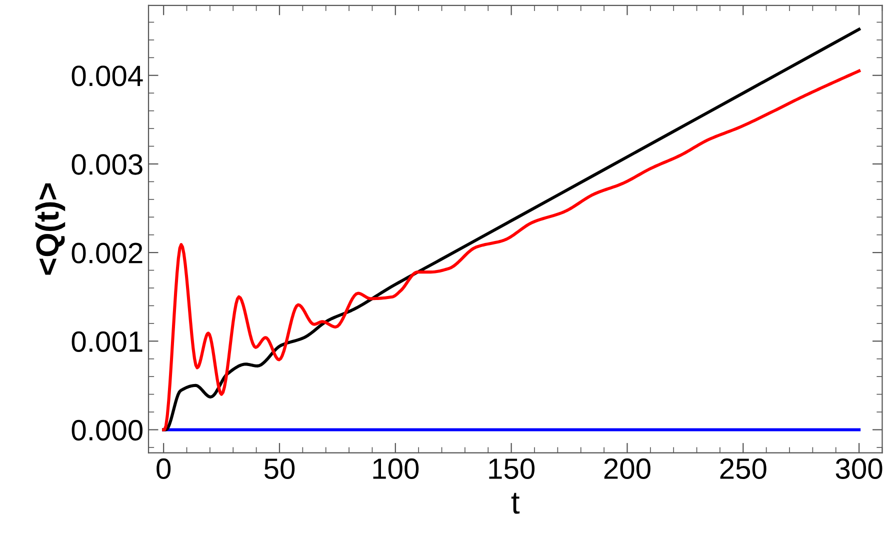  What do you see at coordinates (743, 469) in the screenshot?
I see `x-tick-label: 250` at bounding box center [743, 469].